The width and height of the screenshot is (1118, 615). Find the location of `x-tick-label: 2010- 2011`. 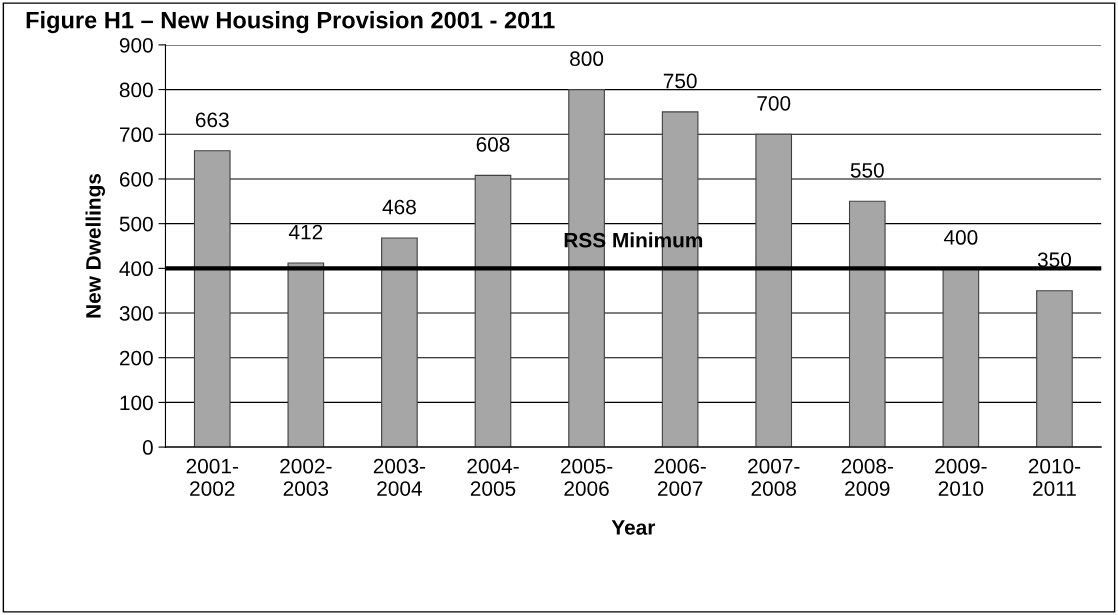

x-tick-label: 2010- 2011 is located at coordinates (1054, 477).